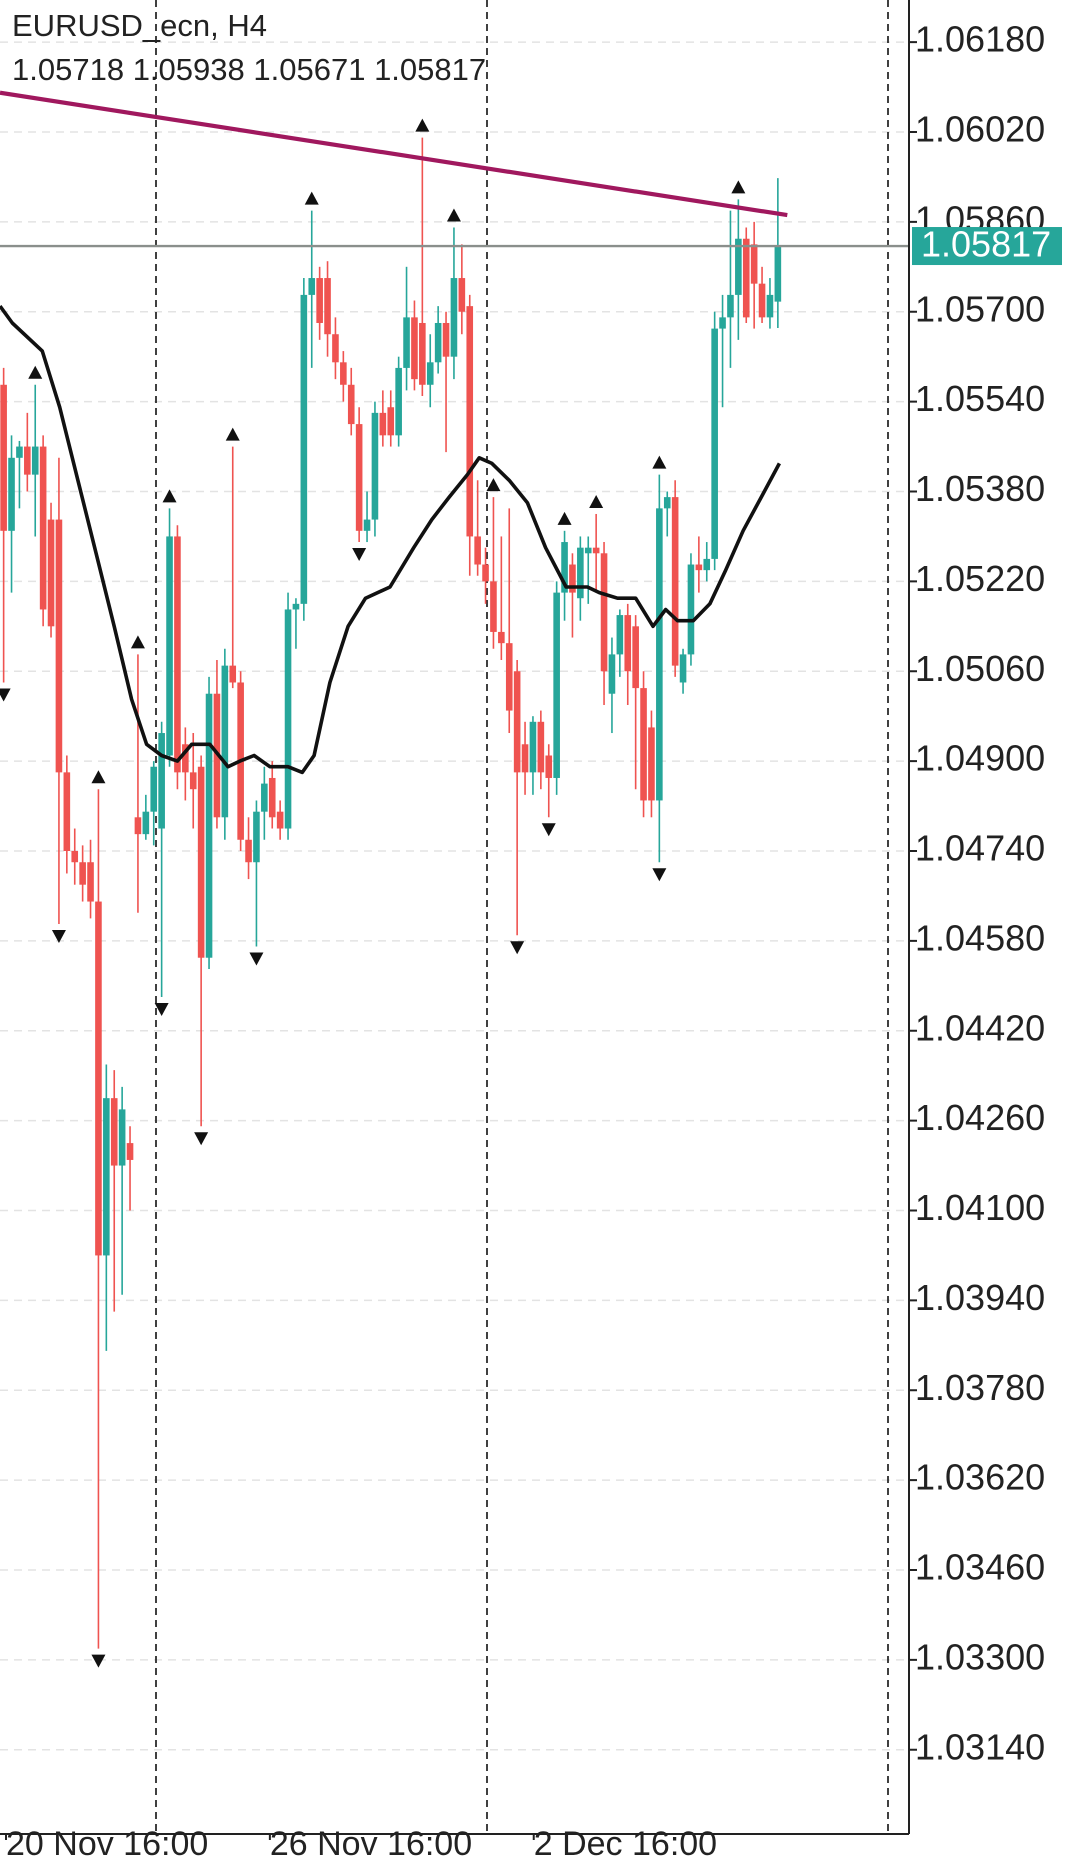 The image size is (1080, 1864). I want to click on header-low: 1.05671, so click(309, 69).